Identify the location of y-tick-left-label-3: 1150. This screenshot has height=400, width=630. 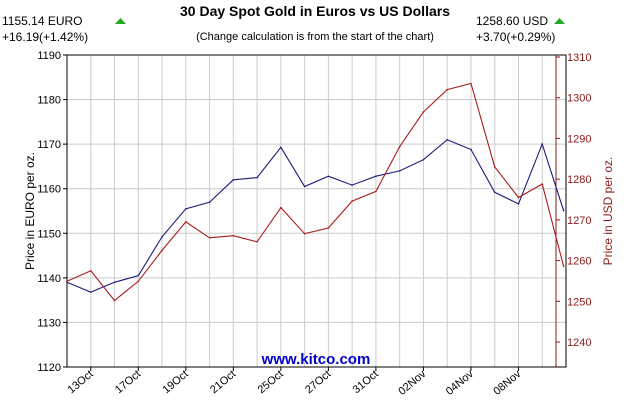
(49, 234).